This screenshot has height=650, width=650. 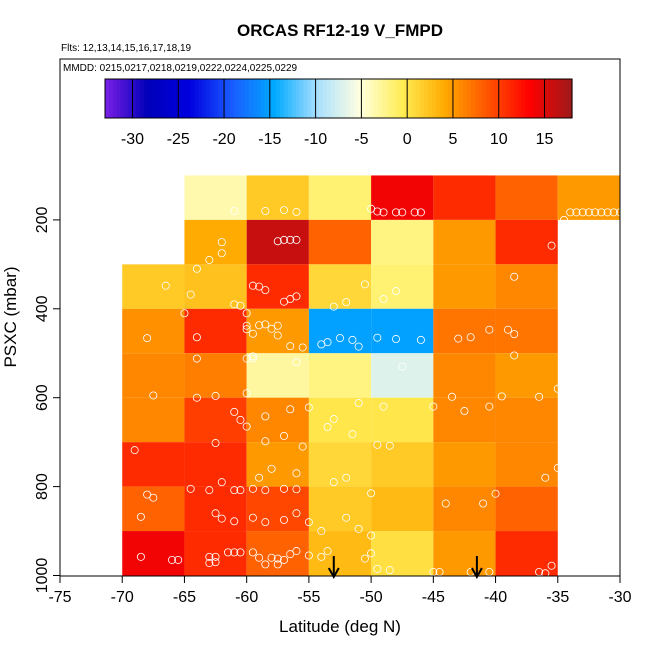 What do you see at coordinates (122, 597) in the screenshot?
I see `x-tick-label-1: -70` at bounding box center [122, 597].